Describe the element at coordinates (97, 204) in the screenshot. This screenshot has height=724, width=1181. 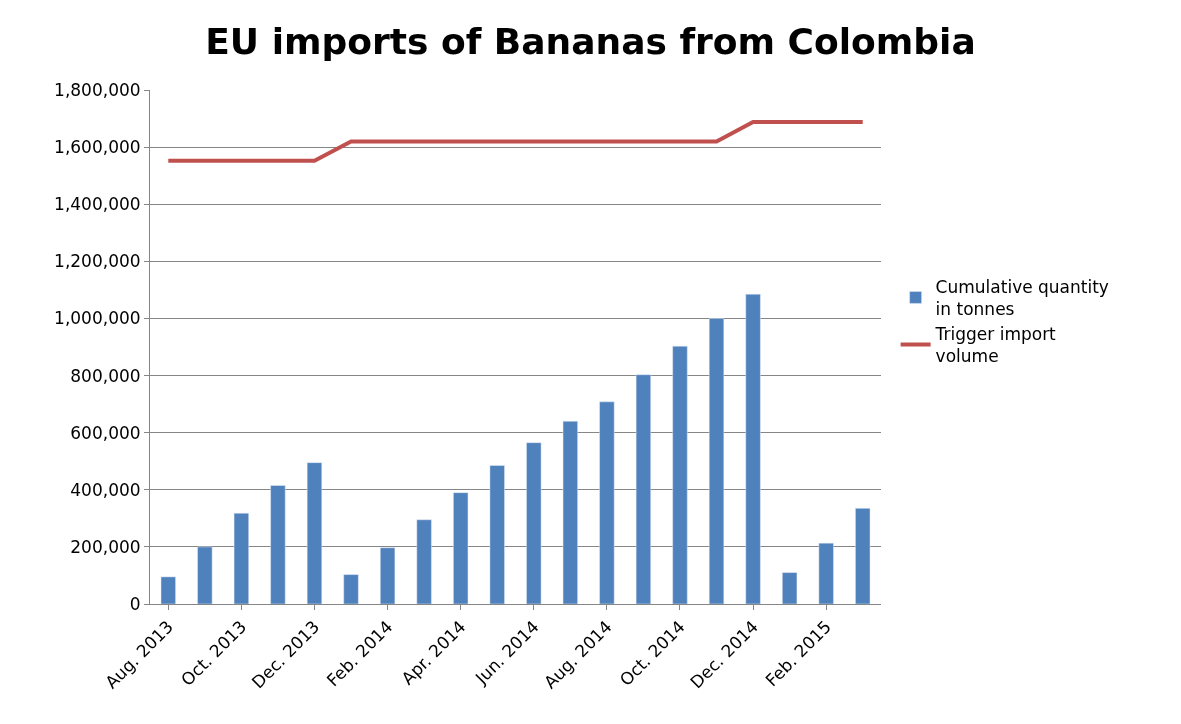
I see `y-tick-label: 1,400,000` at that location.